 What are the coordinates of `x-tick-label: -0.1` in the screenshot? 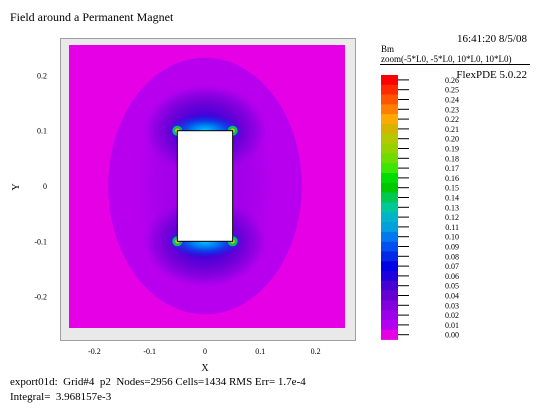 It's located at (149, 351).